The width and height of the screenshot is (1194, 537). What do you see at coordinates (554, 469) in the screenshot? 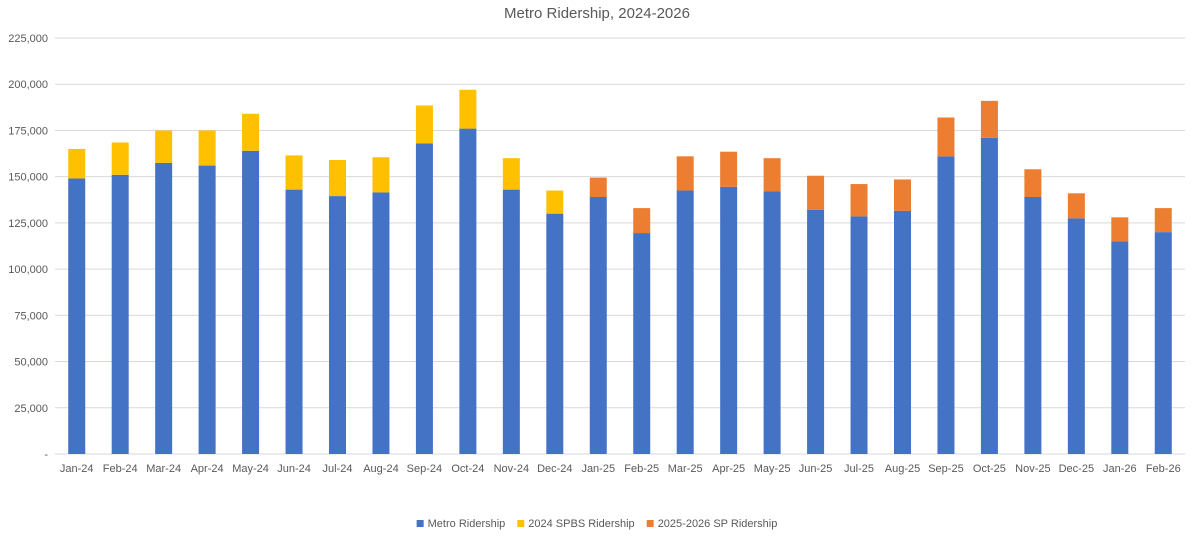
I see `x-tick-label: Dec-24` at bounding box center [554, 469].